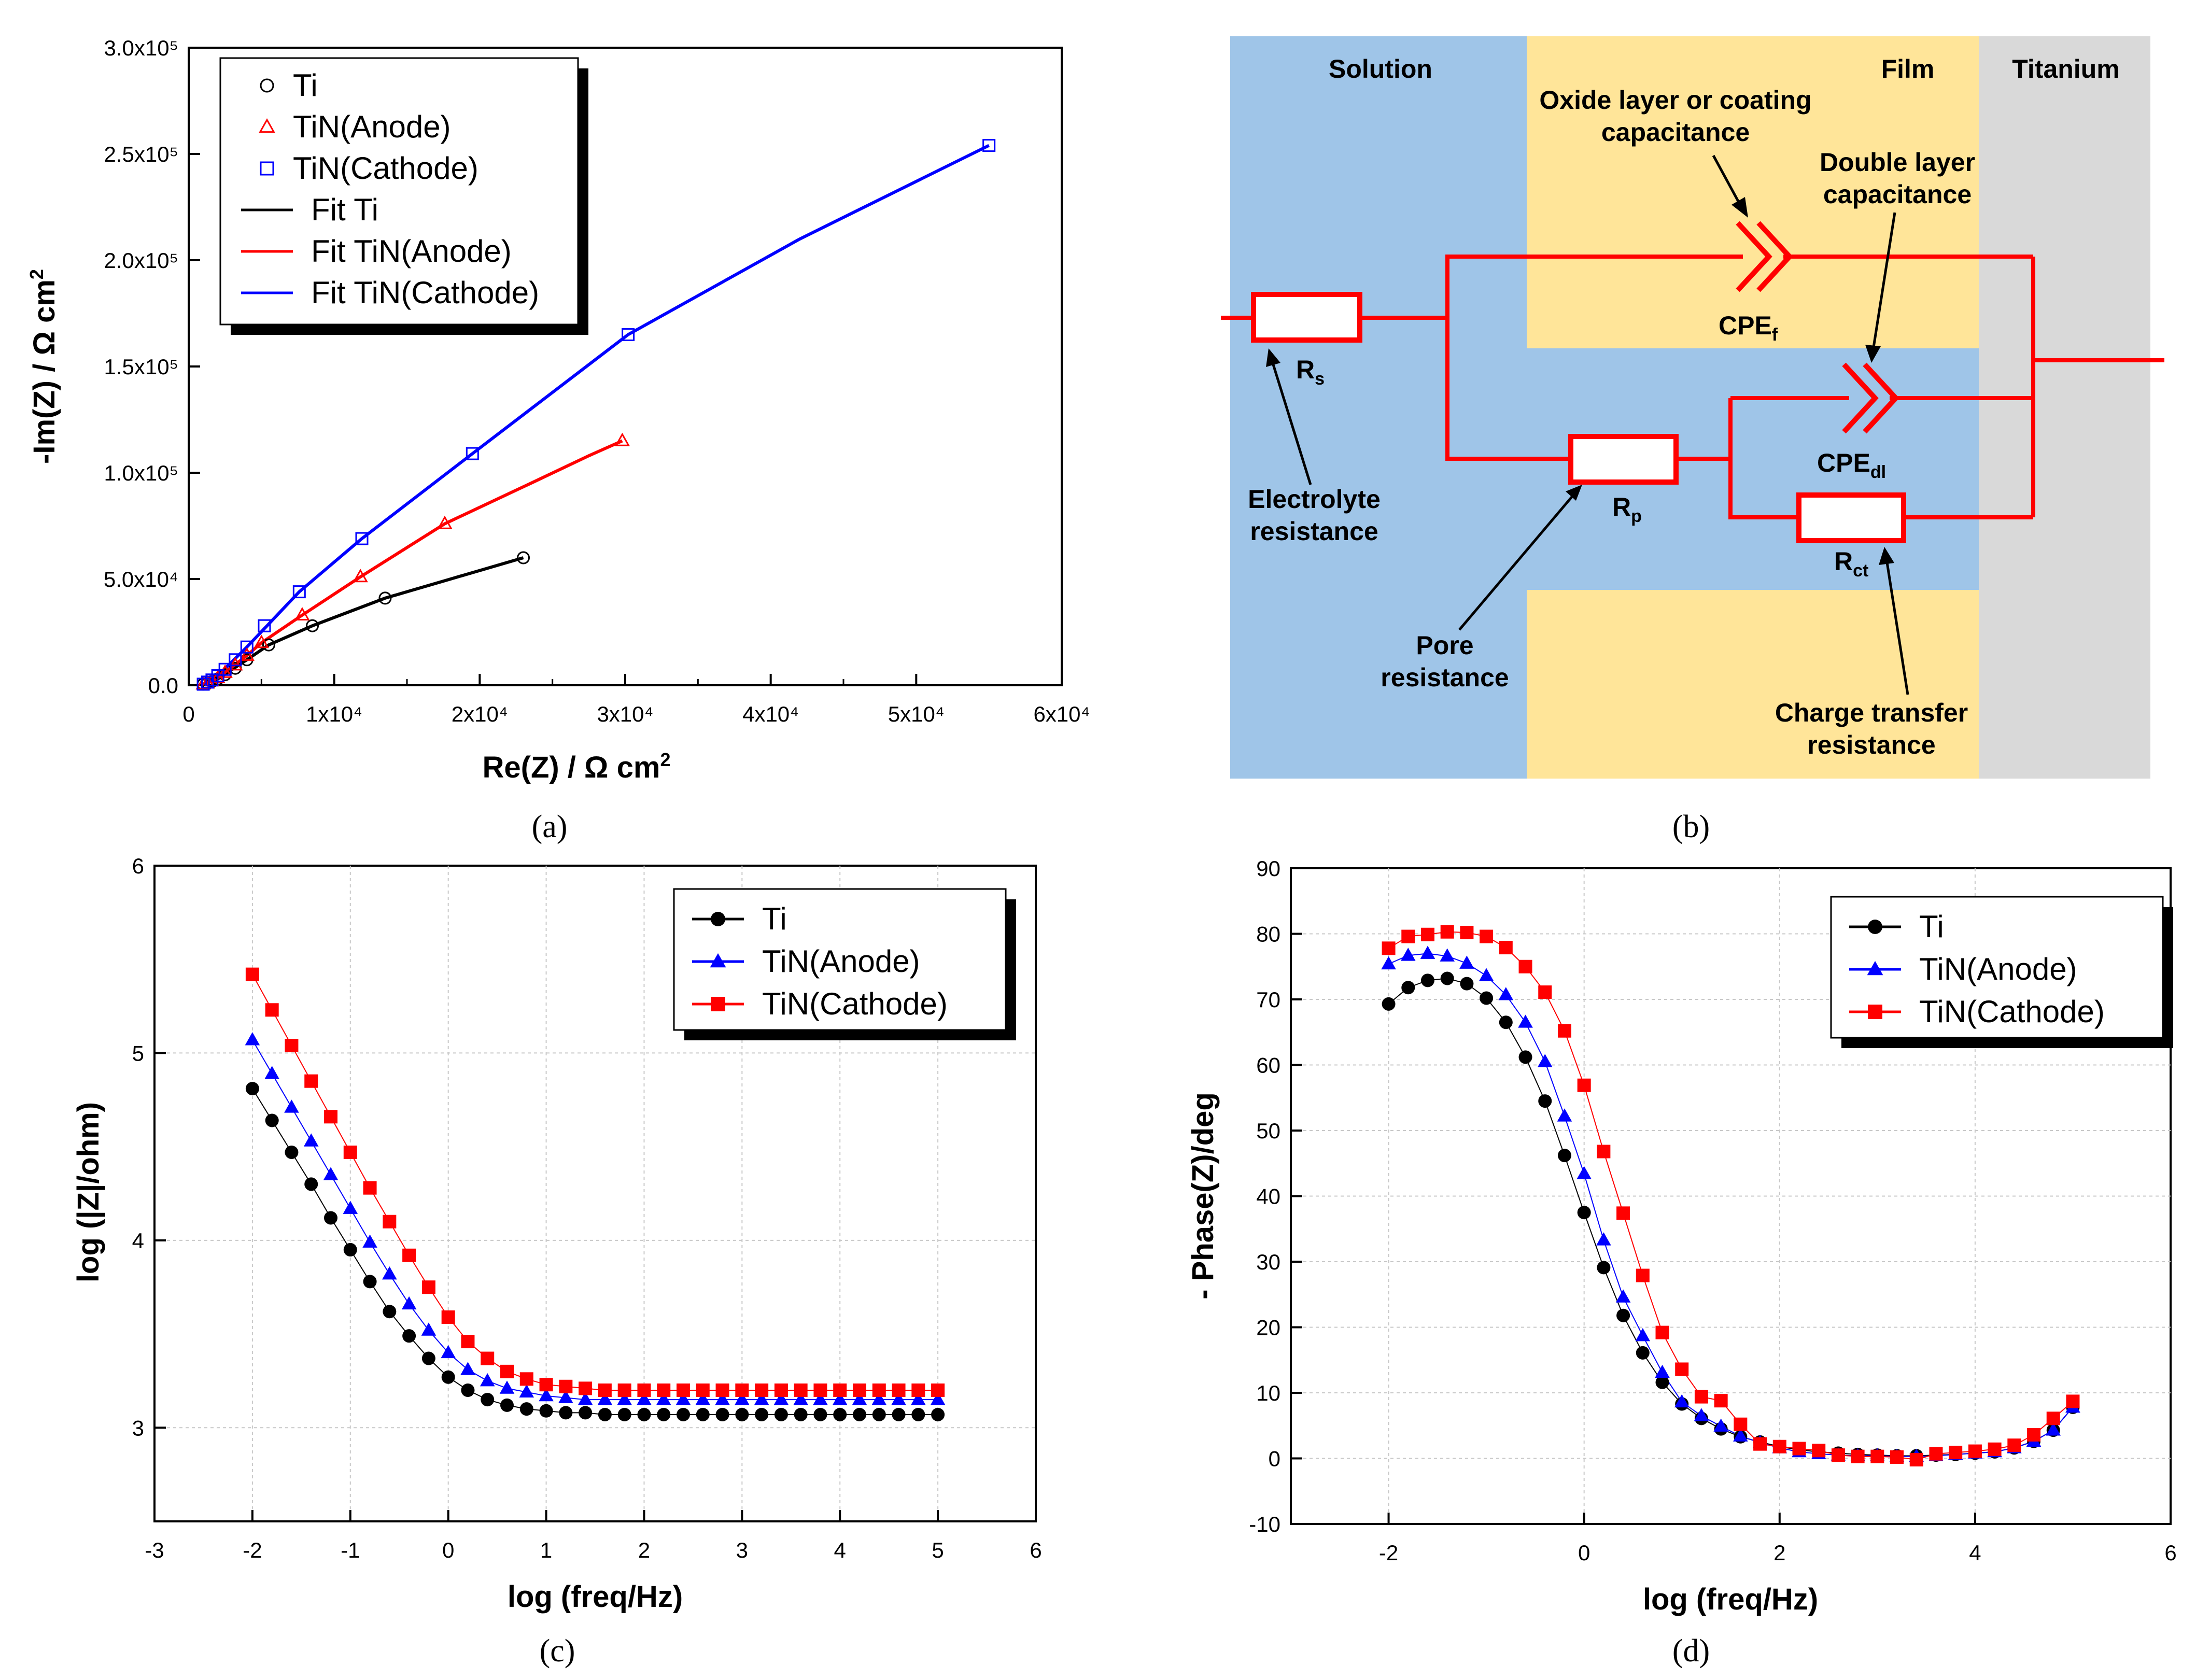 This screenshot has height=1680, width=2196. Describe the element at coordinates (1764, 459) in the screenshot. I see `wire-parallel-bus` at that location.